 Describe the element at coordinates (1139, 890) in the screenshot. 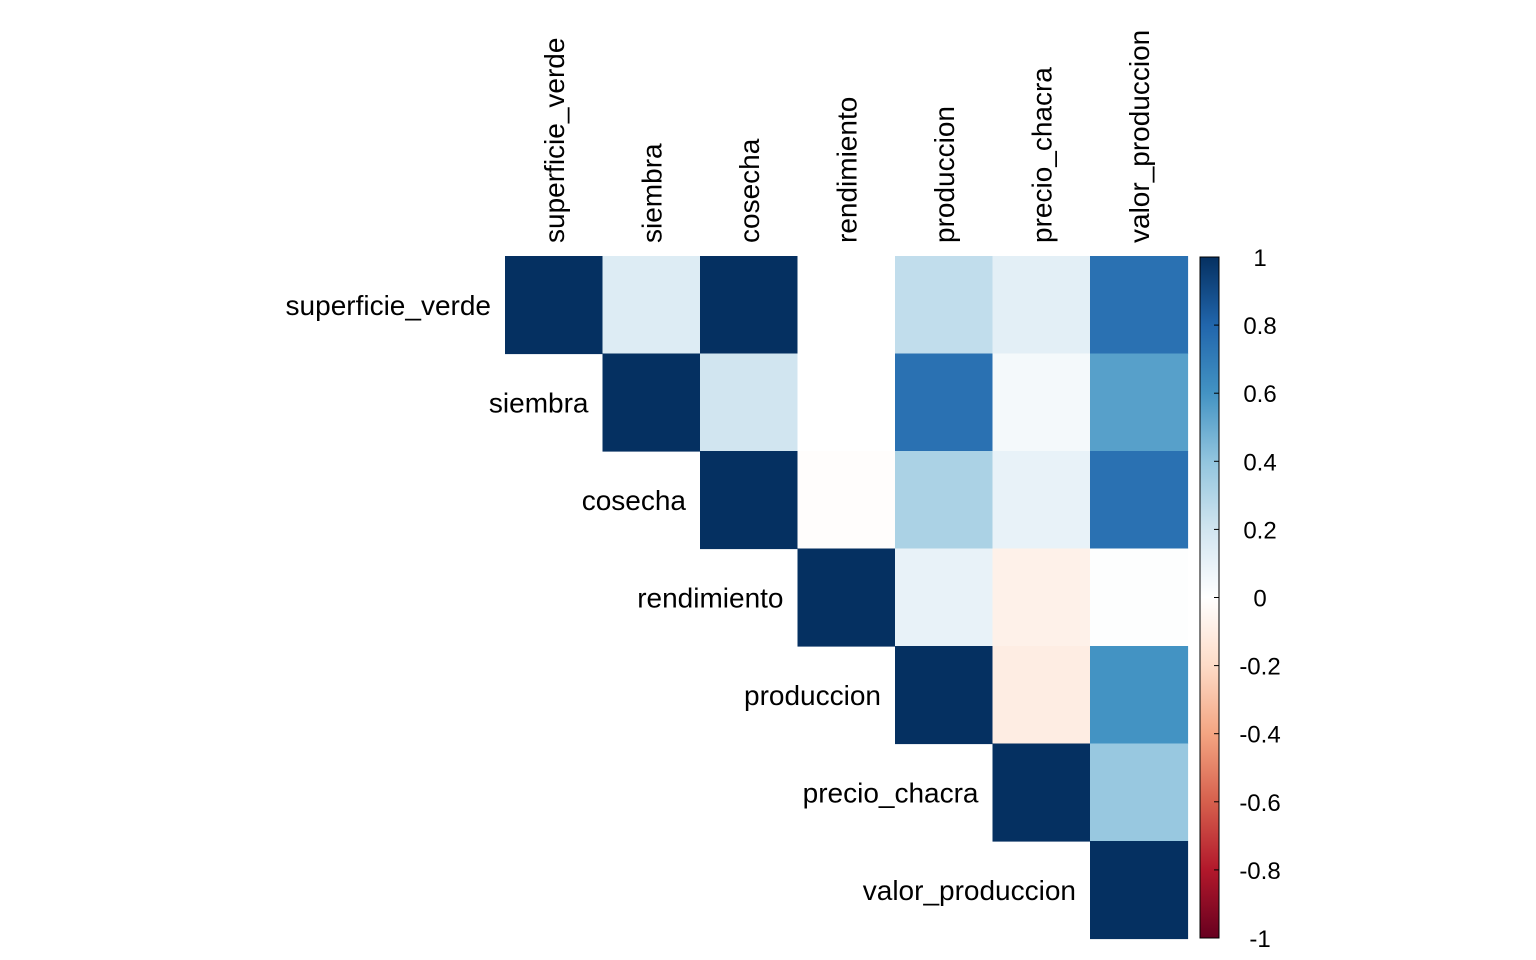

I see `cell-valor_produccion-valor_produccion` at that location.